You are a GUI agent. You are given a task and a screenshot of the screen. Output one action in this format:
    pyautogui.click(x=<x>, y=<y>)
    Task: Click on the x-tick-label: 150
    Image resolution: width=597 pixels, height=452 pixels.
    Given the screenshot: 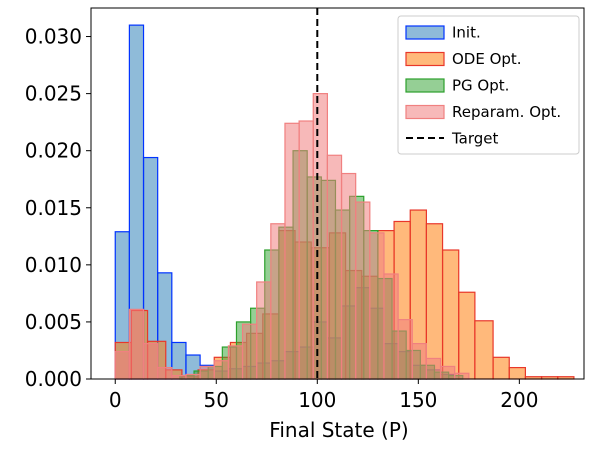 What is the action you would take?
    pyautogui.click(x=418, y=400)
    